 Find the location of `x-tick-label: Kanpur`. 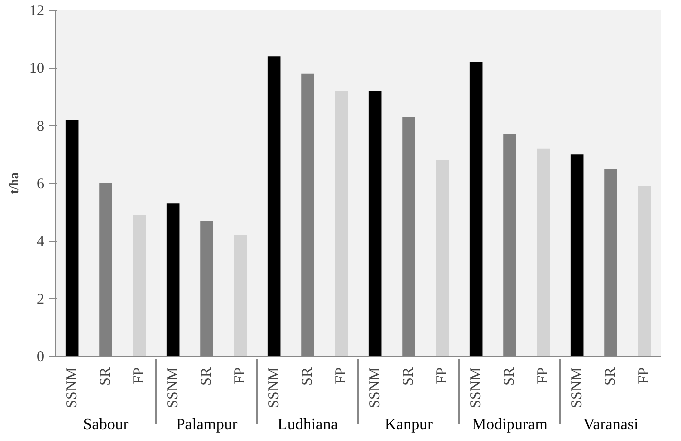

x-tick-label: Kanpur is located at coordinates (409, 425).